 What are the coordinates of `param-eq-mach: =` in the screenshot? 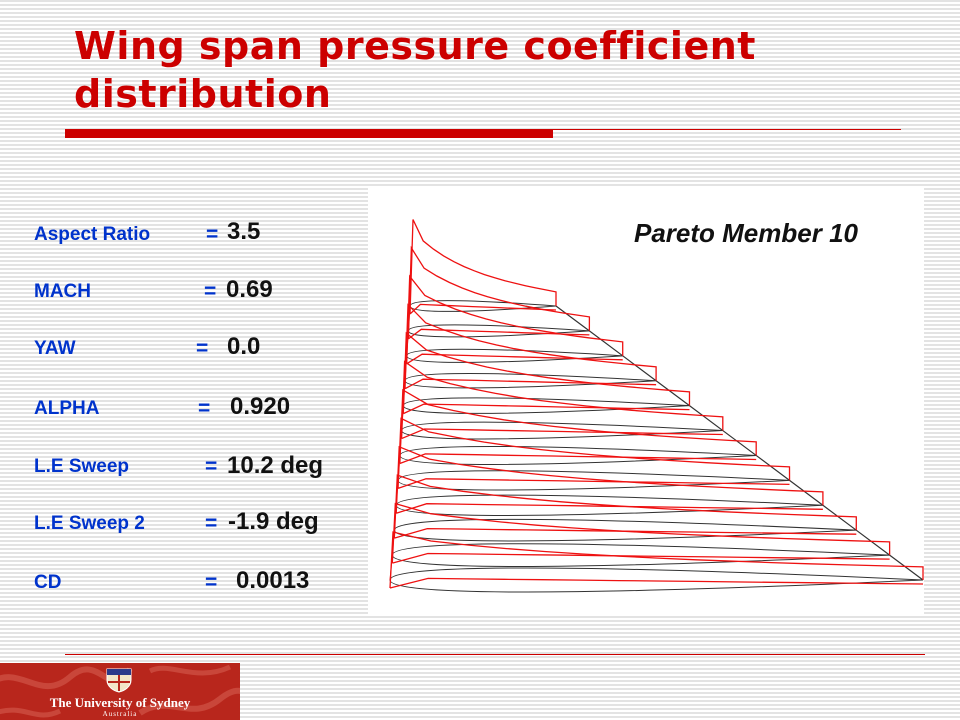 It's located at (210, 291).